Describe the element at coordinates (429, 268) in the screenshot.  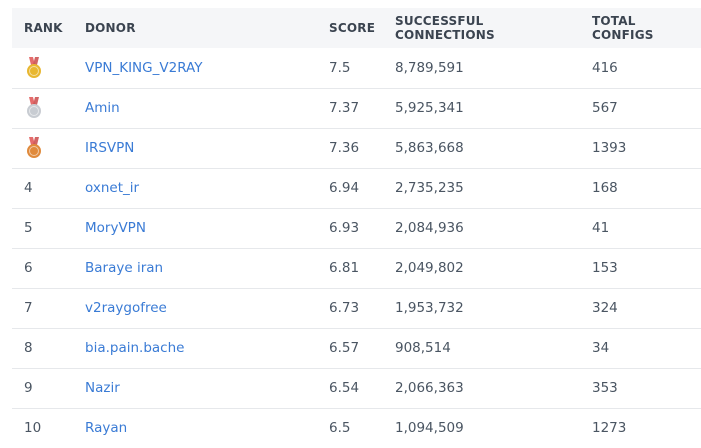
I see `connections-cell: 2,049,802` at that location.